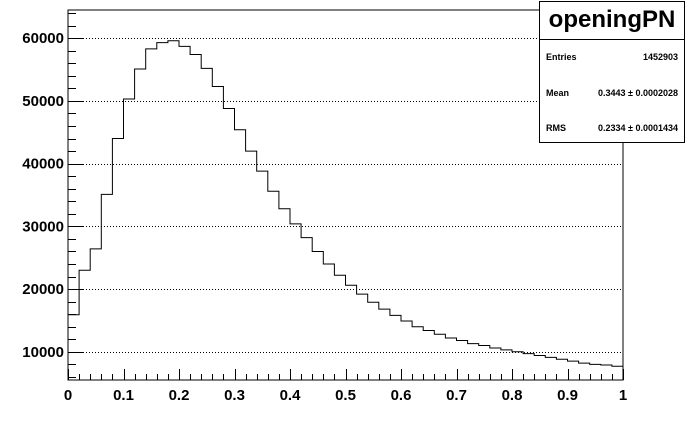 This screenshot has width=692, height=444. I want to click on x-tick-label-6: 0.6, so click(401, 395).